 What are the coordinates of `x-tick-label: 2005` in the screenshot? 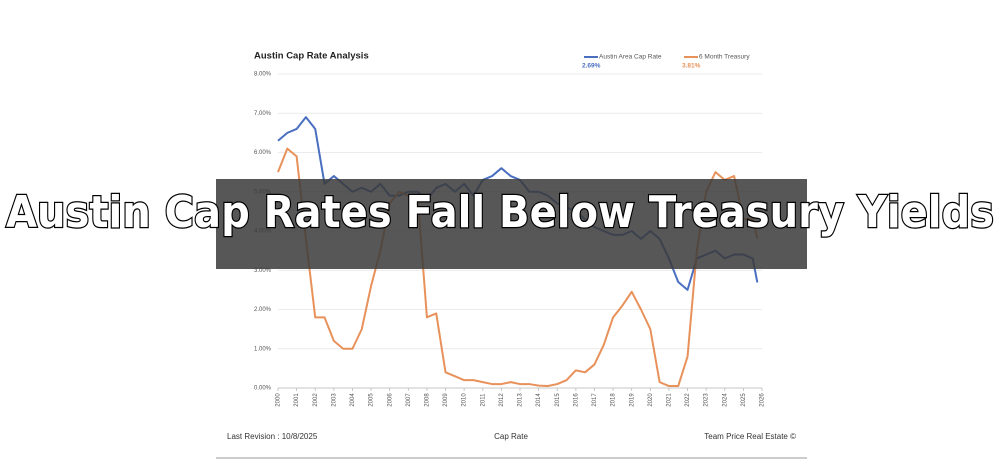 It's located at (372, 400).